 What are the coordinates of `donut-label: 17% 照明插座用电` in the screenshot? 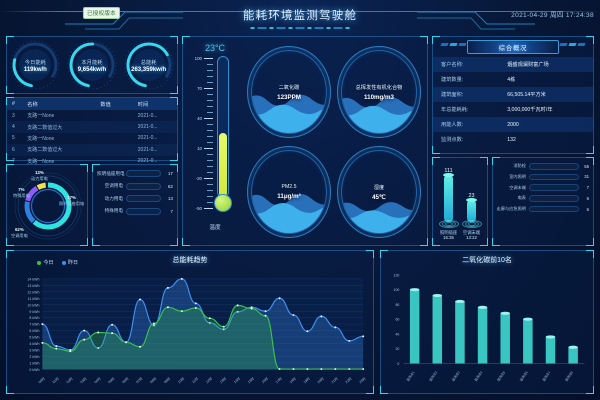 It's located at (72, 200).